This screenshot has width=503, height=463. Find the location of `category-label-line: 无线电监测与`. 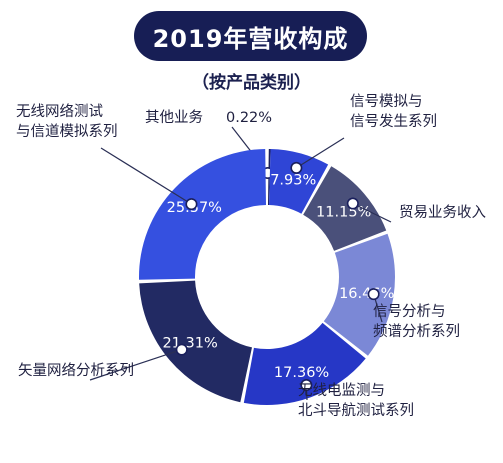

category-label-line: 无线电监测与 is located at coordinates (341, 391).